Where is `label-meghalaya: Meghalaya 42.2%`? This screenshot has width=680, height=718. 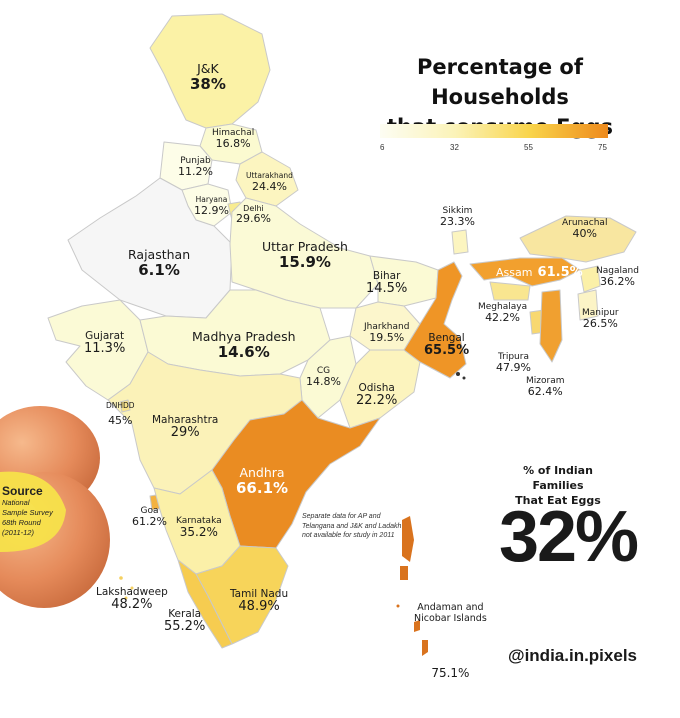
label-meghalaya: Meghalaya 42.2% is located at coordinates (502, 313).